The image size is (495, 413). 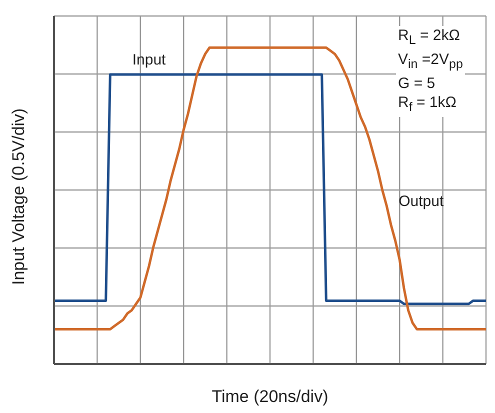 I want to click on series-label: Output, so click(x=421, y=201).